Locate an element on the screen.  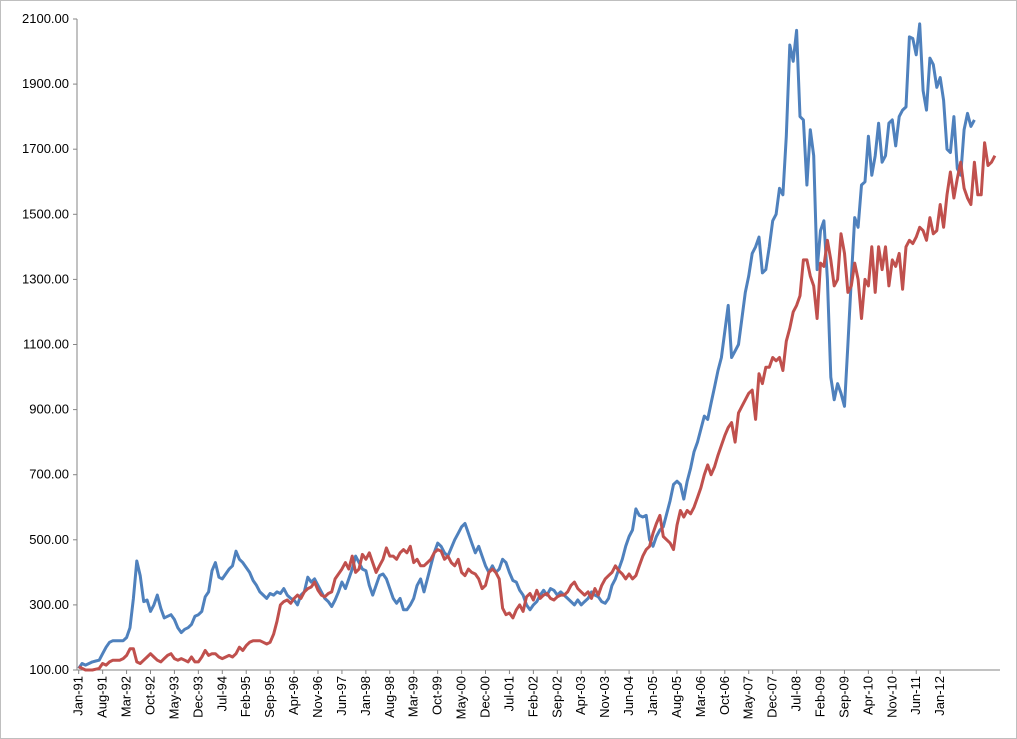
x-tick-label: Jun-97 is located at coordinates (341, 696).